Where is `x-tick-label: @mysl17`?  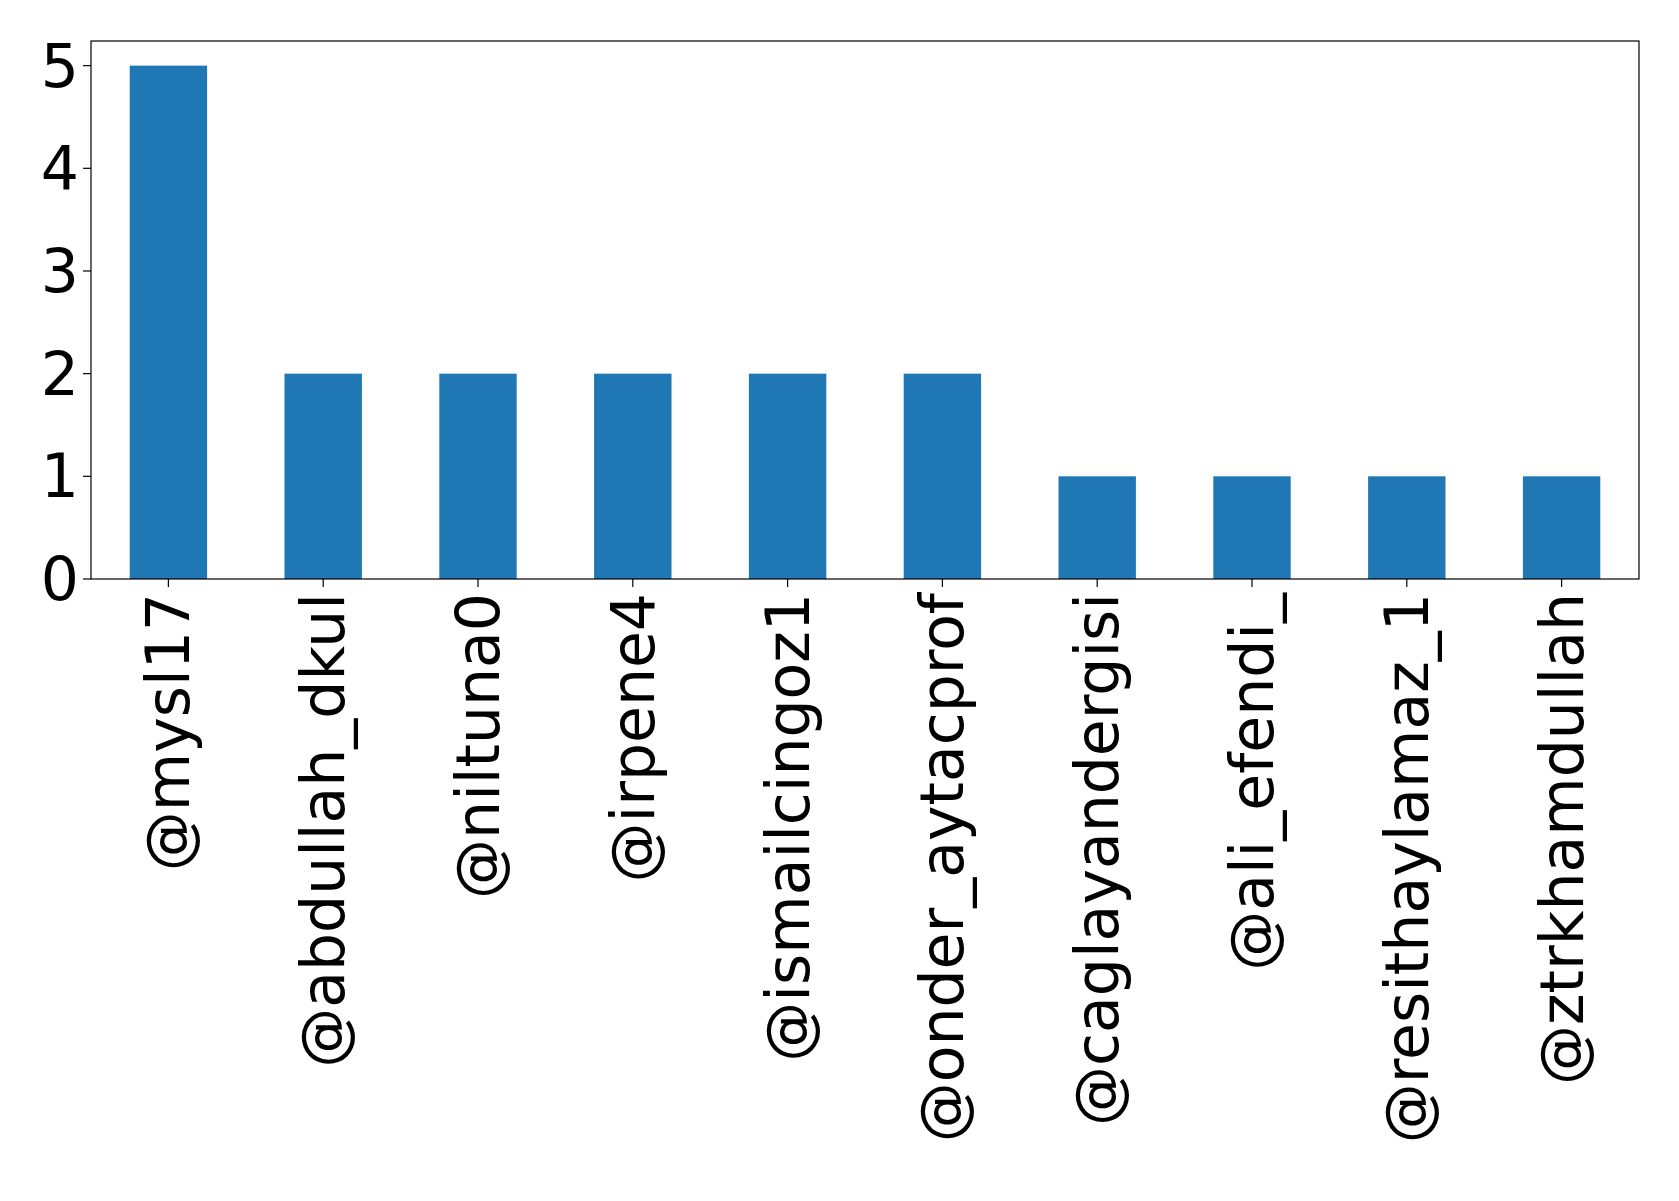 x-tick-label: @mysl17 is located at coordinates (168, 732).